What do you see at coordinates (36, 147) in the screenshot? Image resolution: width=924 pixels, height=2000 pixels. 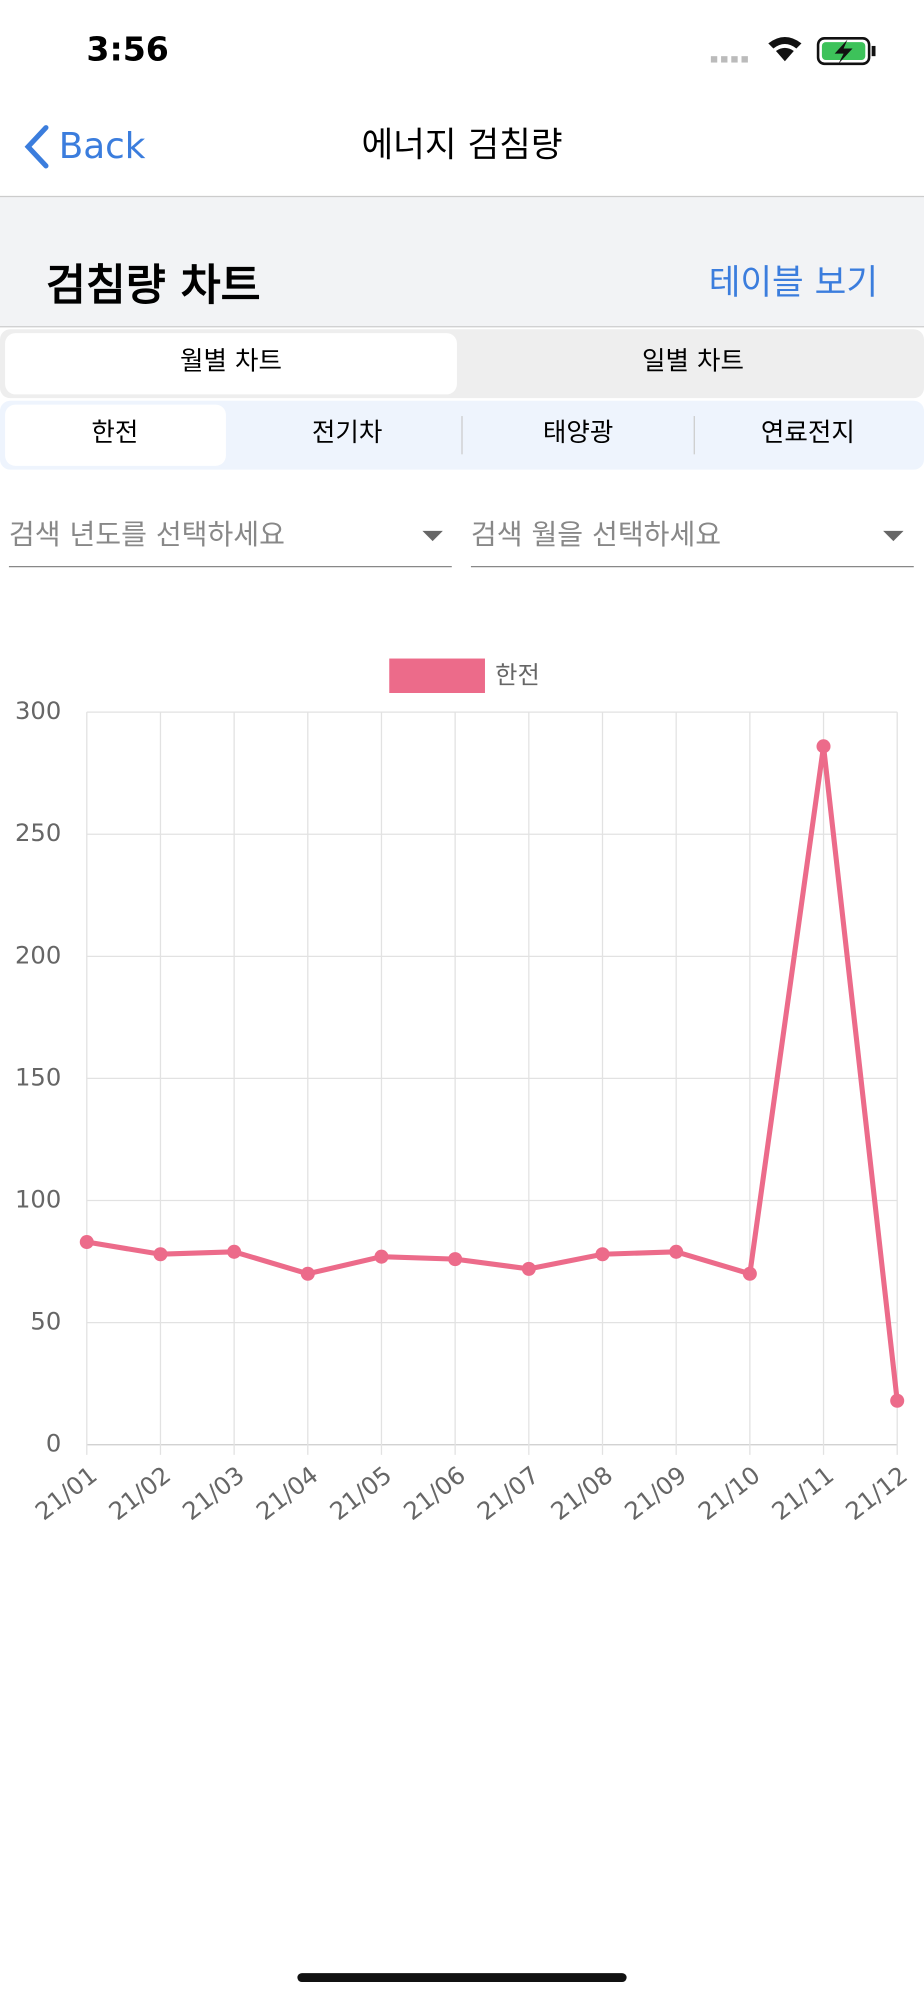 I see `back-chevron` at bounding box center [36, 147].